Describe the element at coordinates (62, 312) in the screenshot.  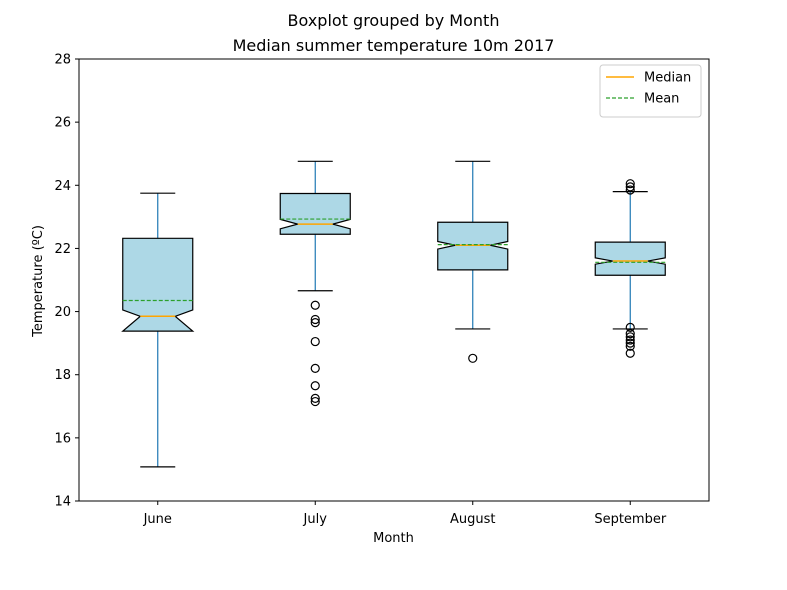
I see `y-tick-label: 20` at that location.